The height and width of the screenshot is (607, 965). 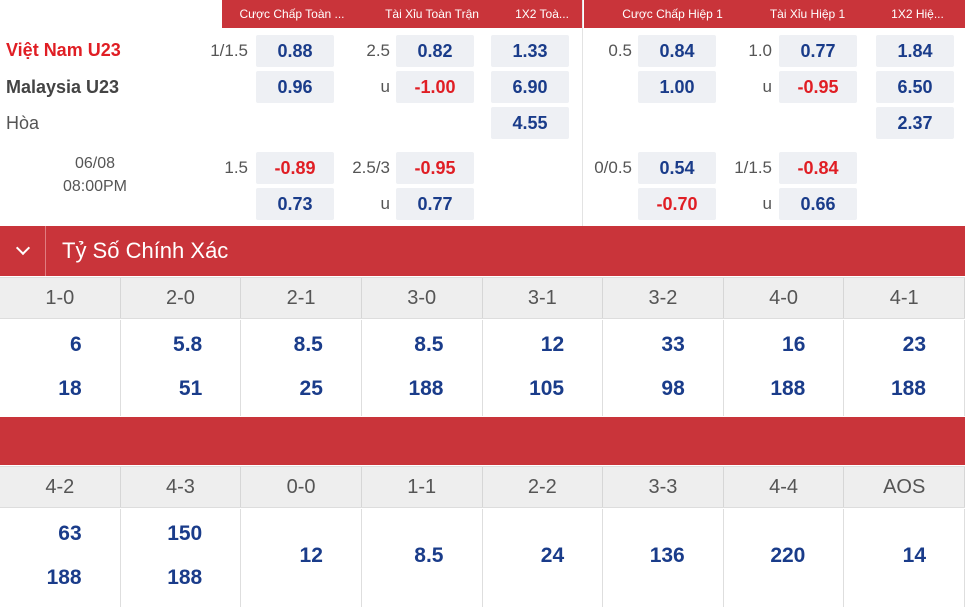 I want to click on half-ou-under-label: u, so click(x=767, y=86).